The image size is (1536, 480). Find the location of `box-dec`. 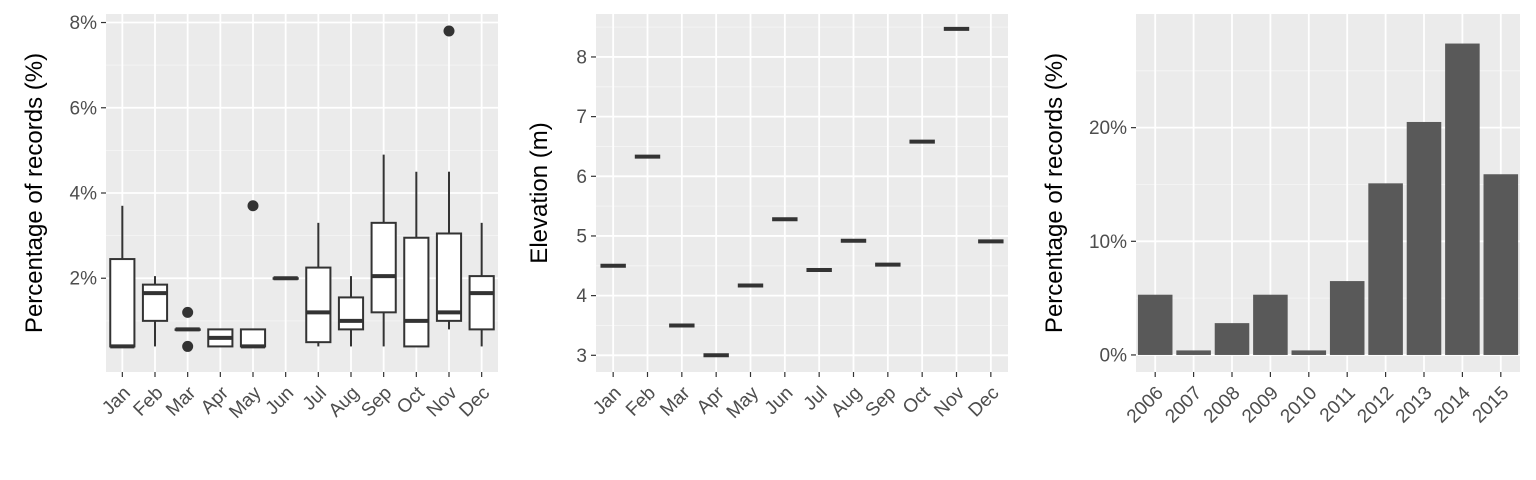

box-dec is located at coordinates (481, 284).